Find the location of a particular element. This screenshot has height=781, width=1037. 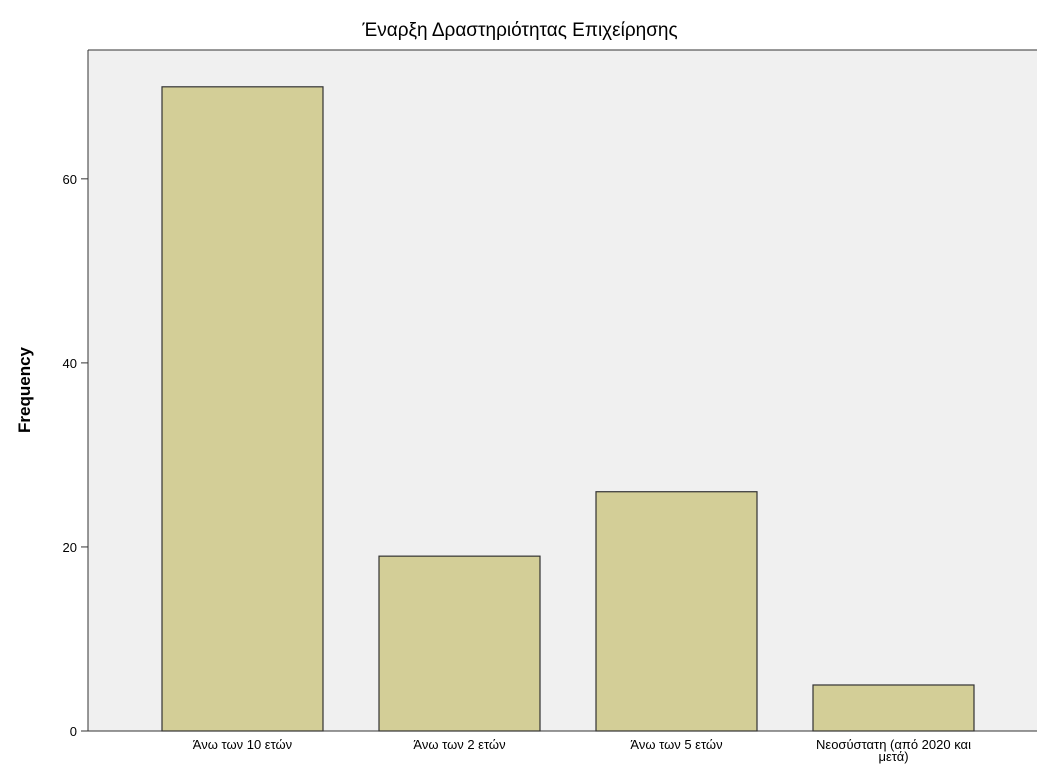

x-tick-label: Άνω των 10 ετών is located at coordinates (242, 744).